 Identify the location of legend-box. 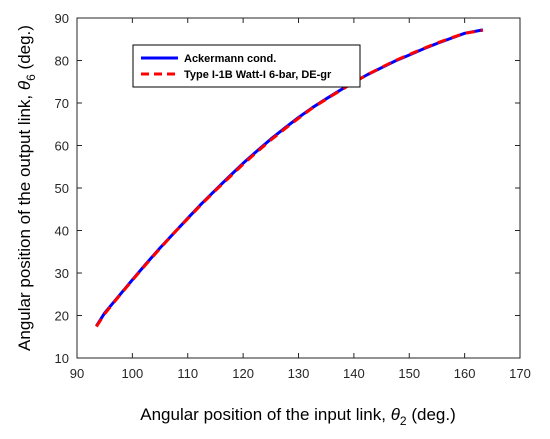
(246, 66).